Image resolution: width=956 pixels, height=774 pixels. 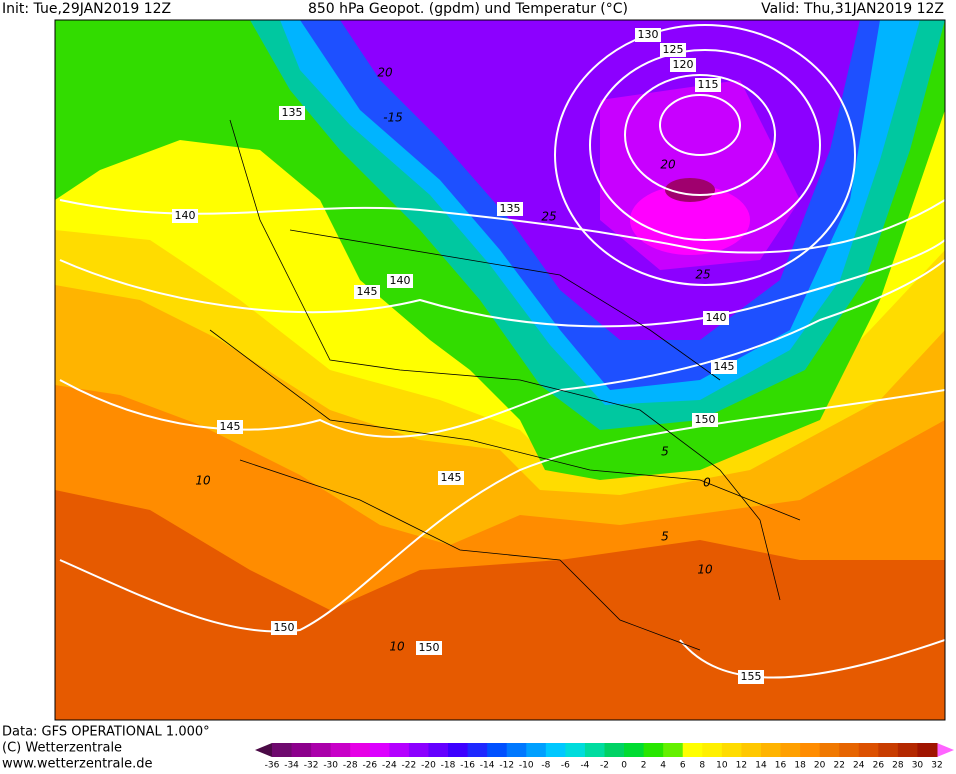 What do you see at coordinates (487, 766) in the screenshot?
I see `colorbar-tick-label: -14` at bounding box center [487, 766].